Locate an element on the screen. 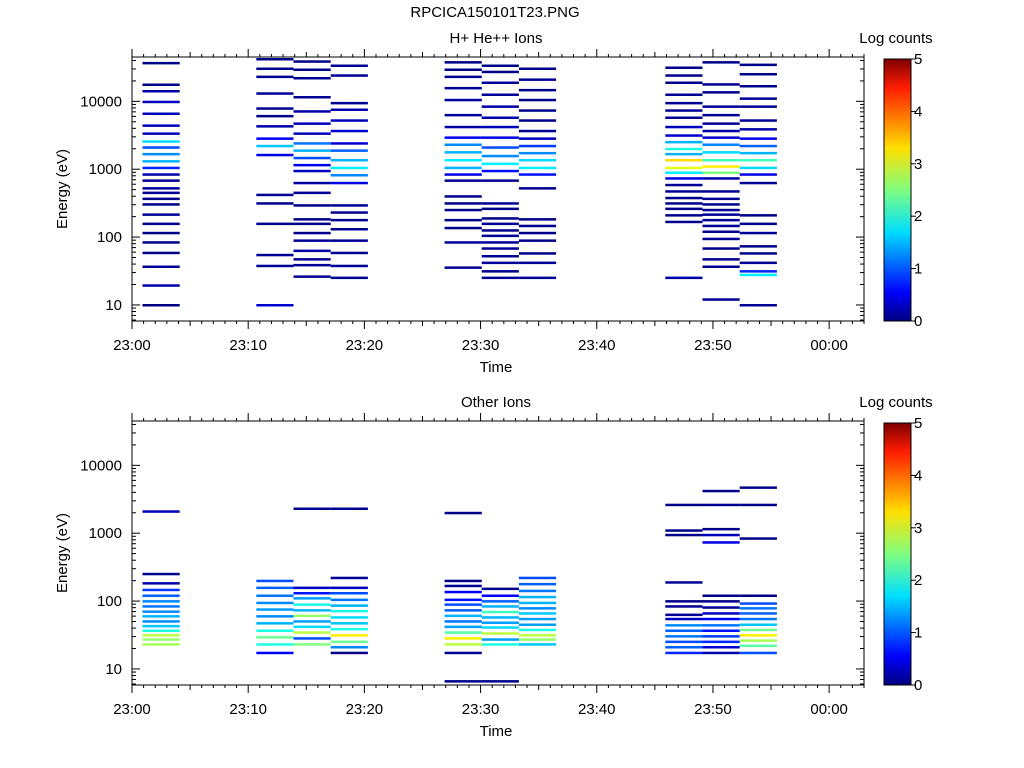 The width and height of the screenshot is (1024, 768). page-title: RPCICA150101T23.PNG is located at coordinates (495, 12).